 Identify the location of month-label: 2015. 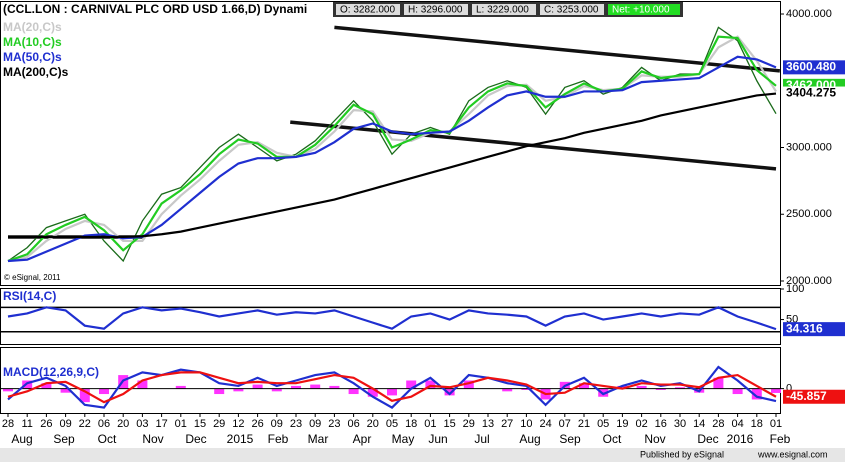
(240, 439).